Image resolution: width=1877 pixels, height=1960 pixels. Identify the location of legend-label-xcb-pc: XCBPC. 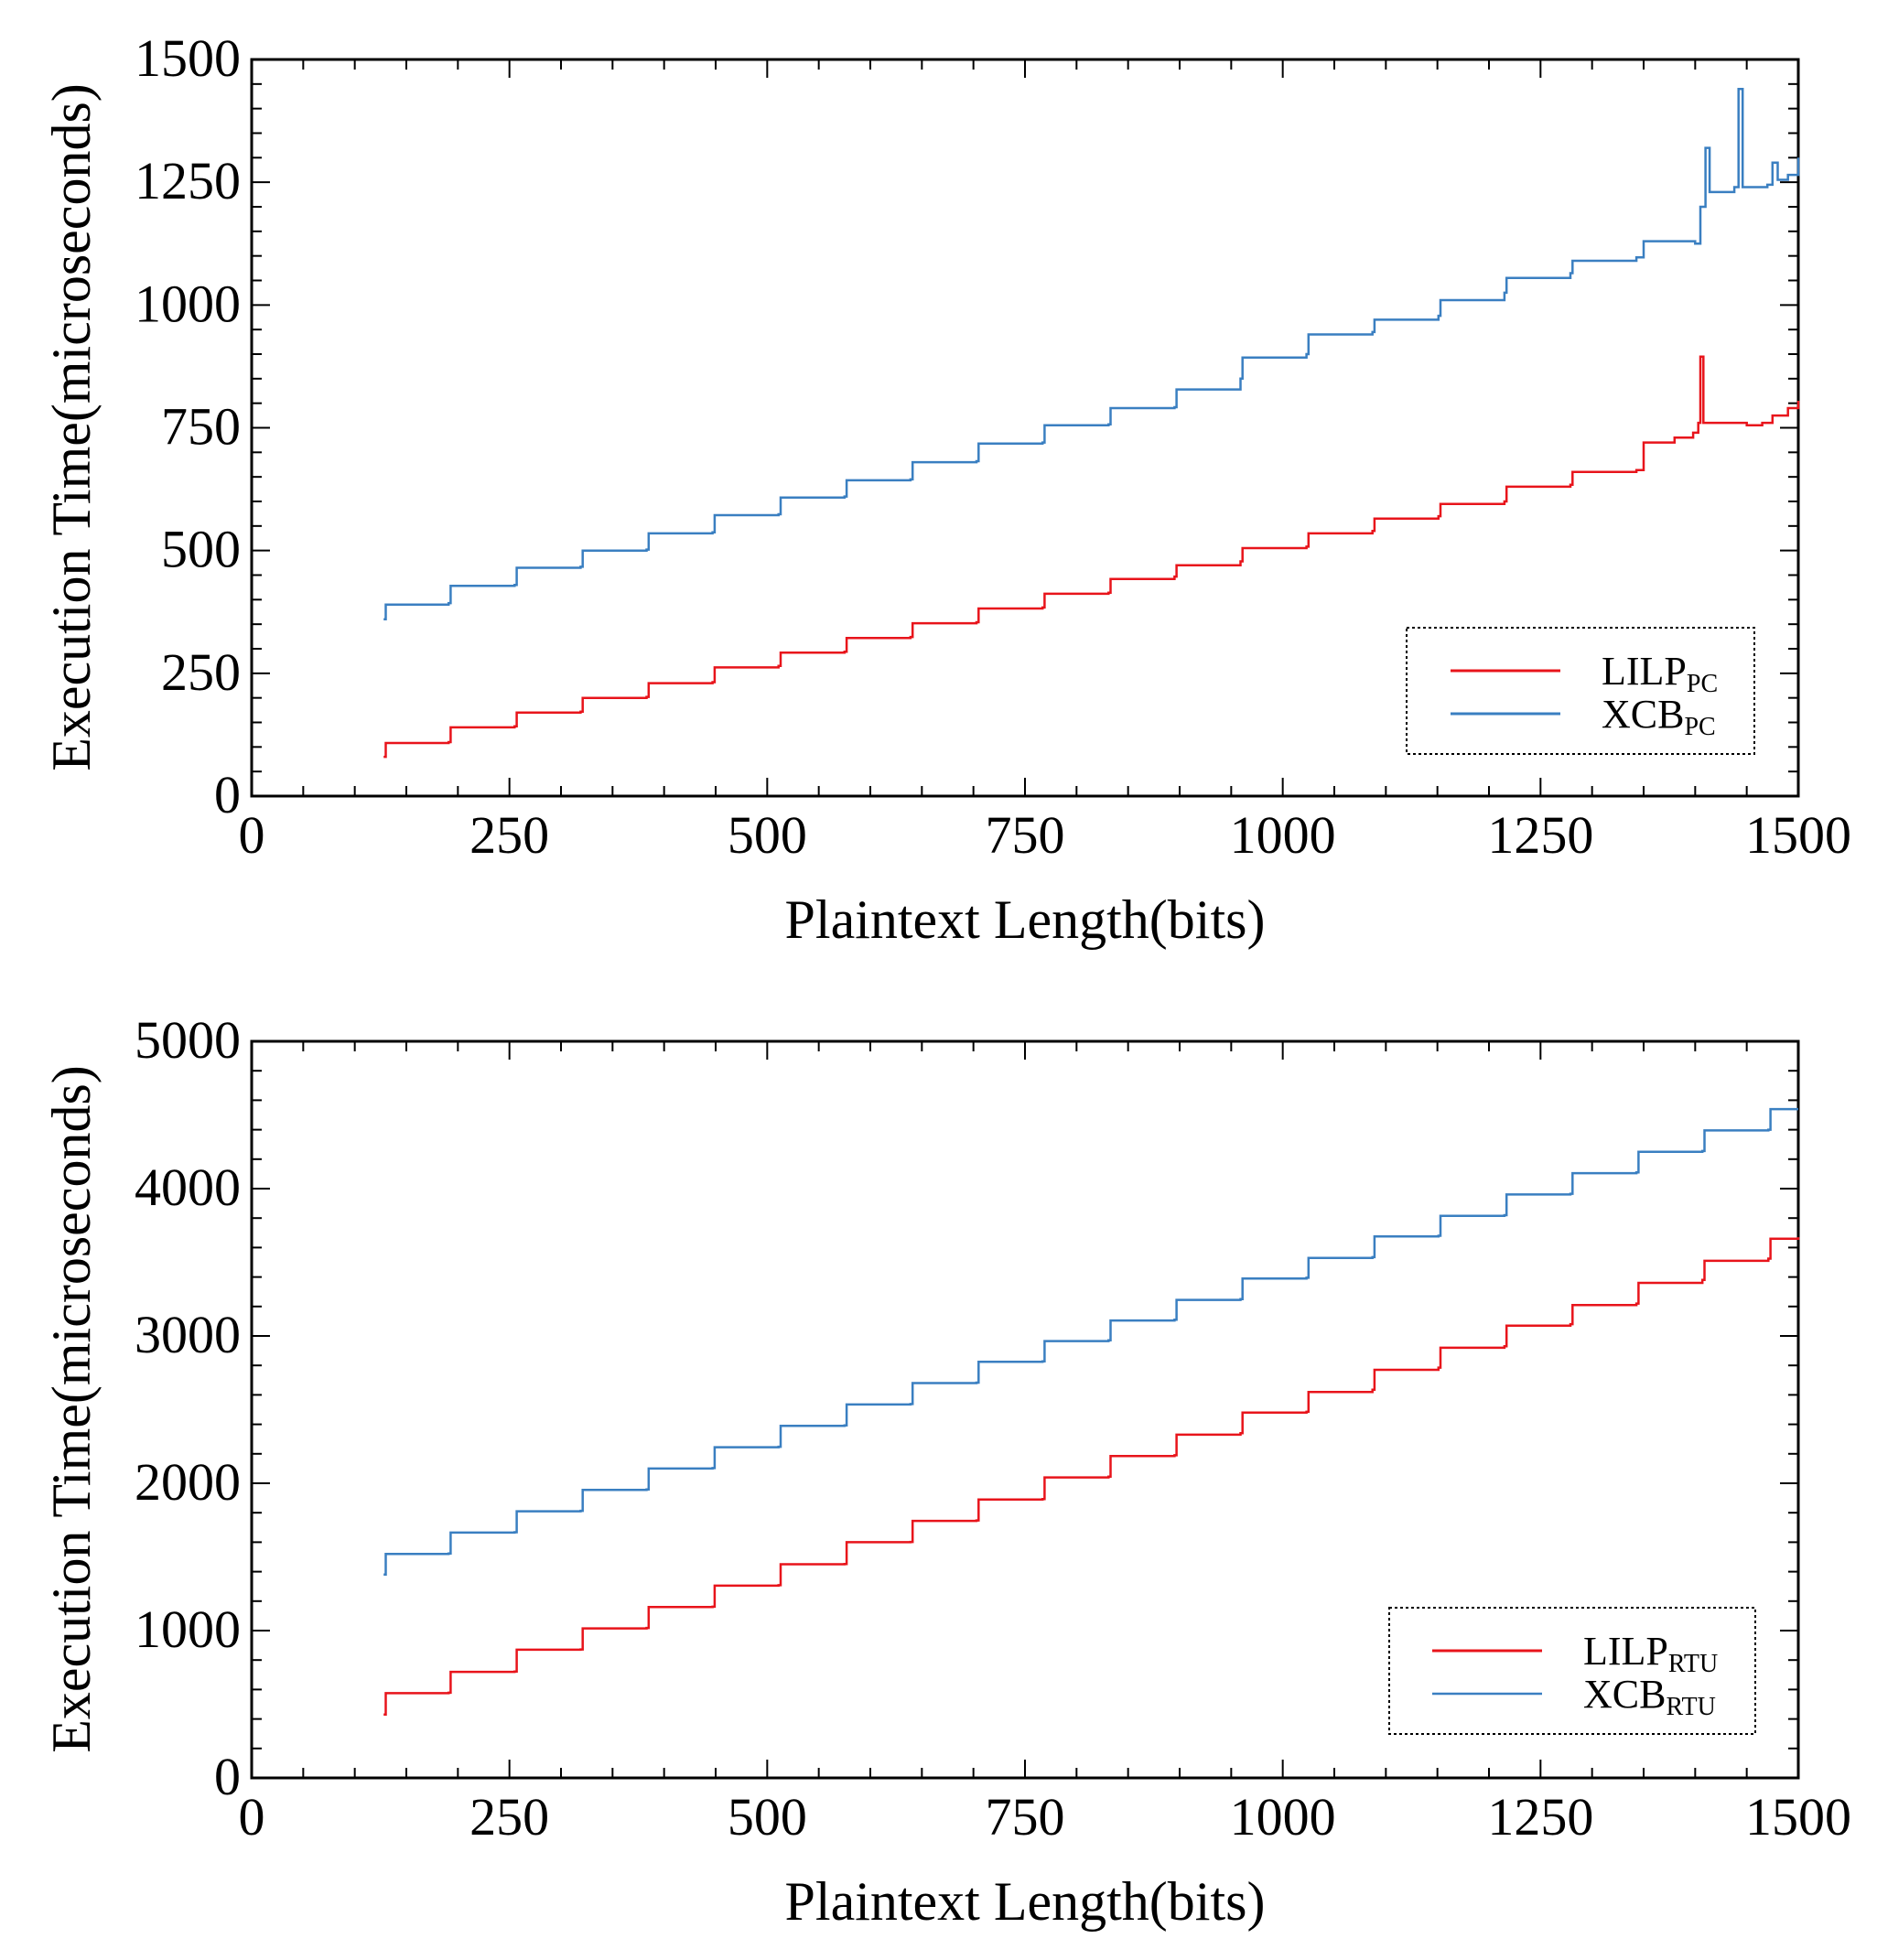
(1659, 716).